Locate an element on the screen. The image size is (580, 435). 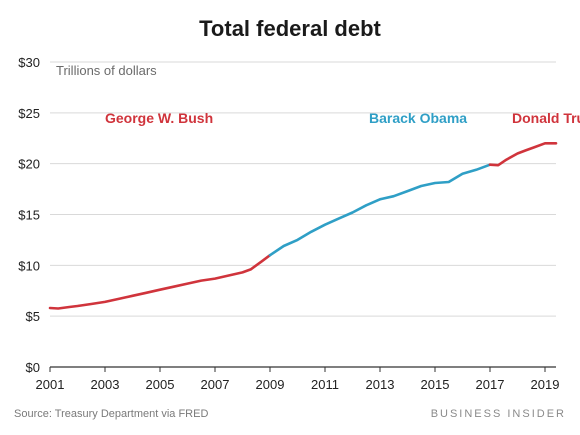
x-tick-label: 2015 is located at coordinates (435, 384).